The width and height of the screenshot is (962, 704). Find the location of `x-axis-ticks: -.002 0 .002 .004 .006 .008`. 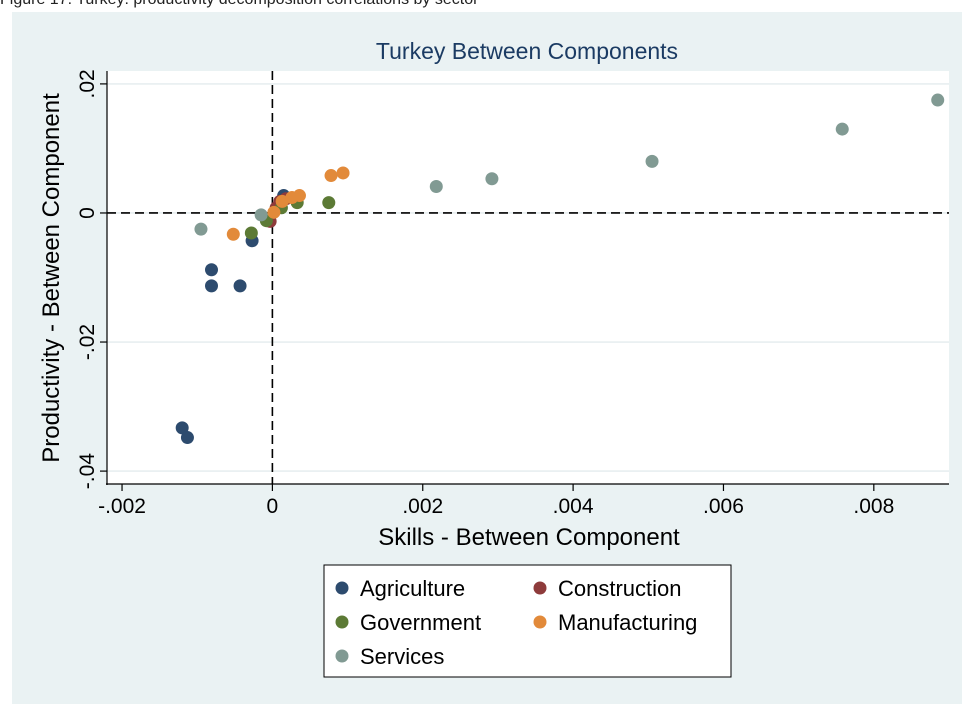

x-axis-ticks: -.002 0 .002 .004 .006 .008 is located at coordinates (496, 501).